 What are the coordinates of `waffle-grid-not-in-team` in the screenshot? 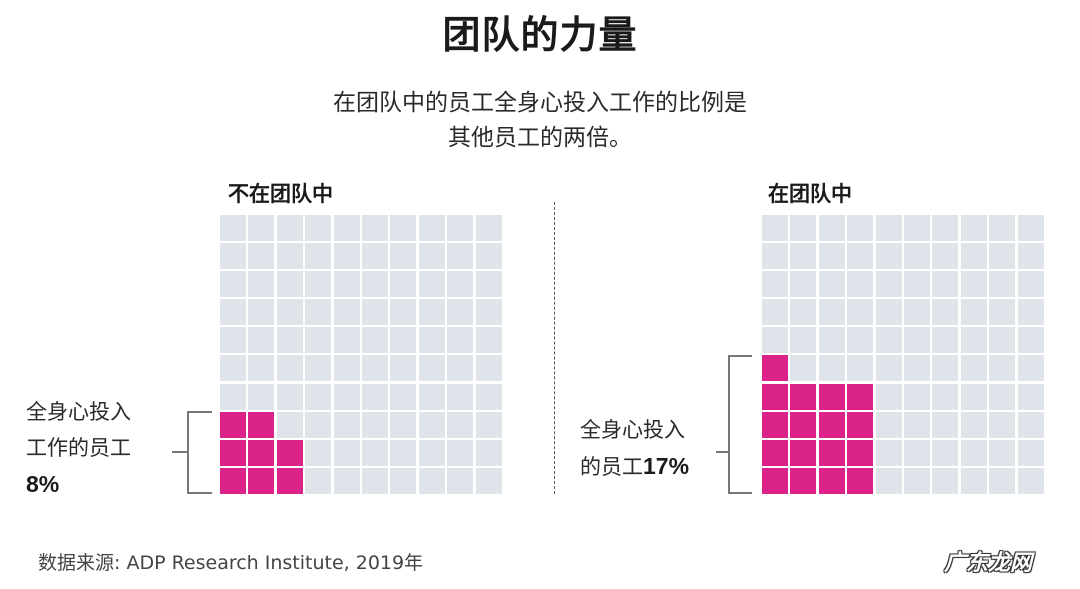 It's located at (361, 354).